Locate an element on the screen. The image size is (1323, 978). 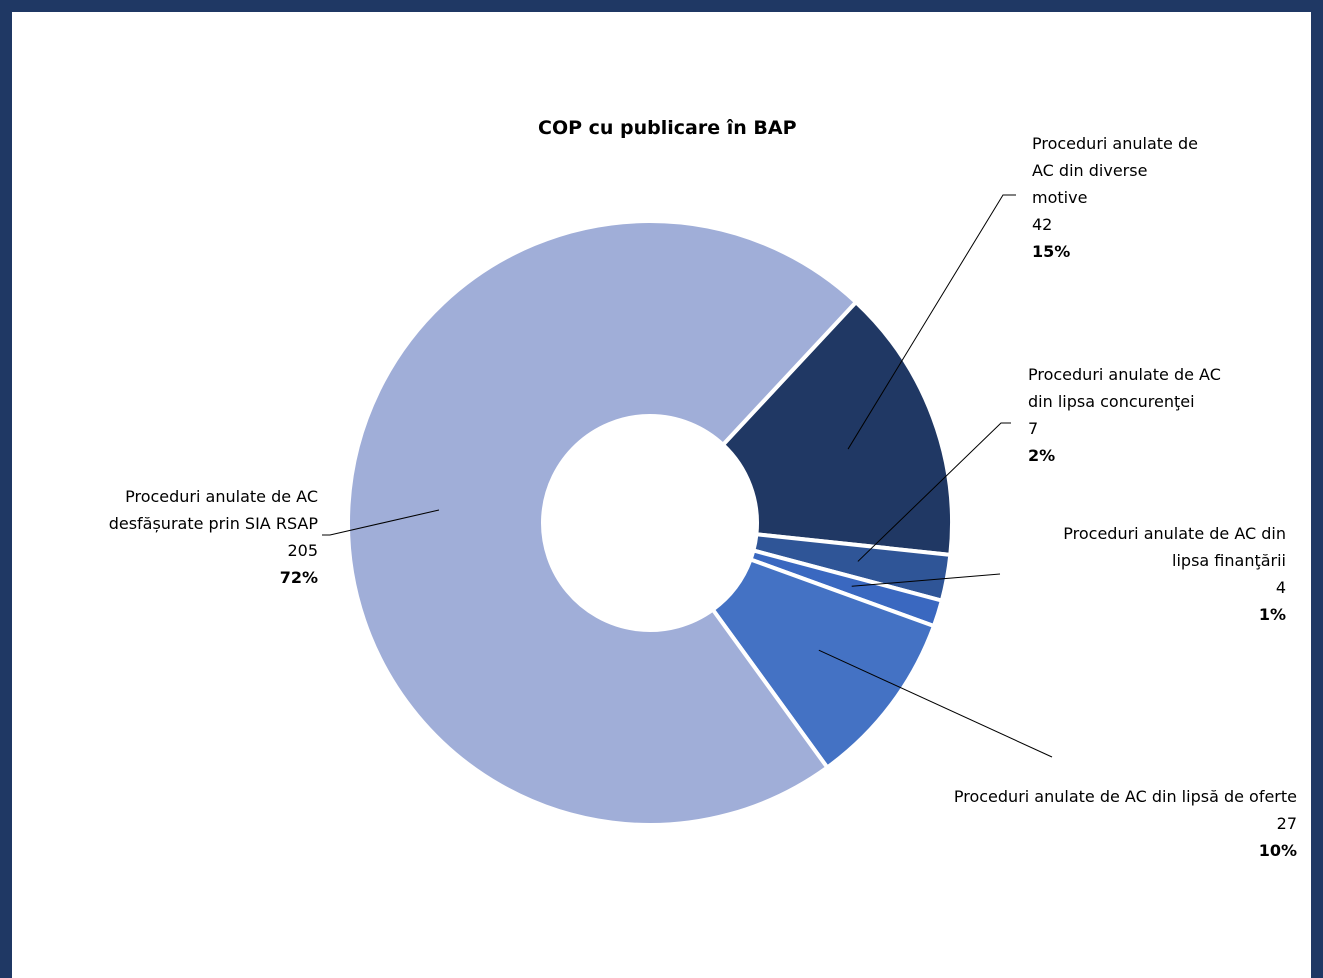
label-percent: 1% is located at coordinates (1272, 614).